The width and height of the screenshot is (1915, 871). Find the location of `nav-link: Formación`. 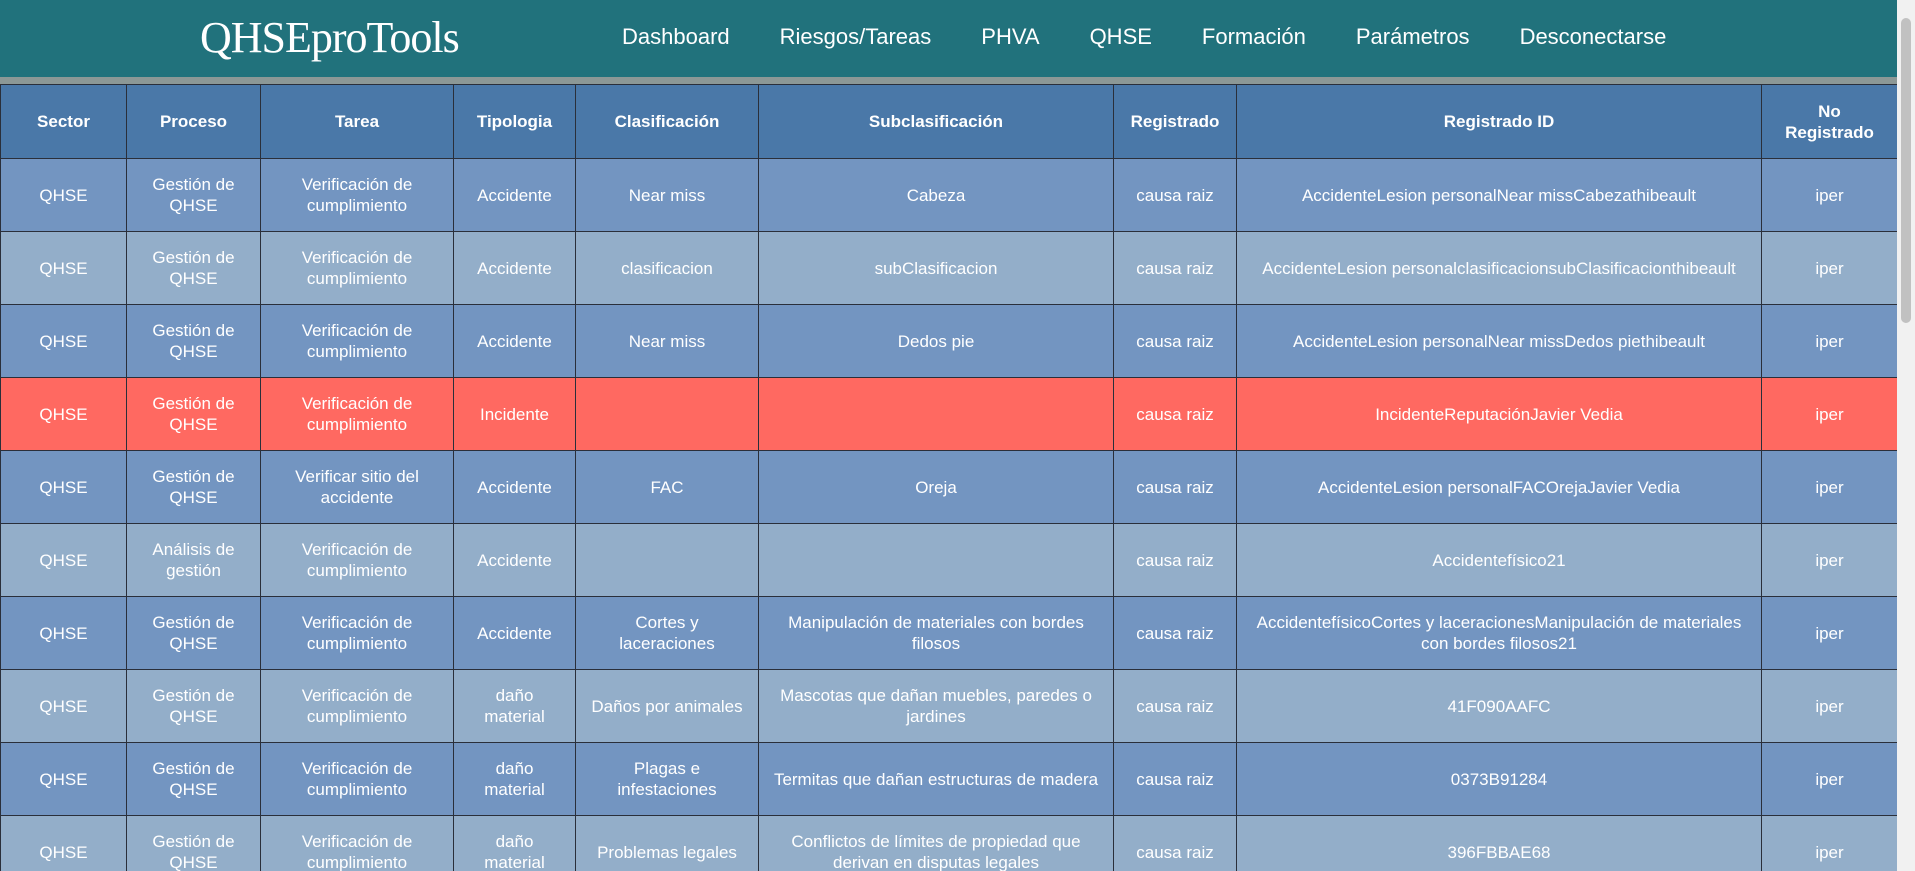

nav-link: Formación is located at coordinates (1253, 36).